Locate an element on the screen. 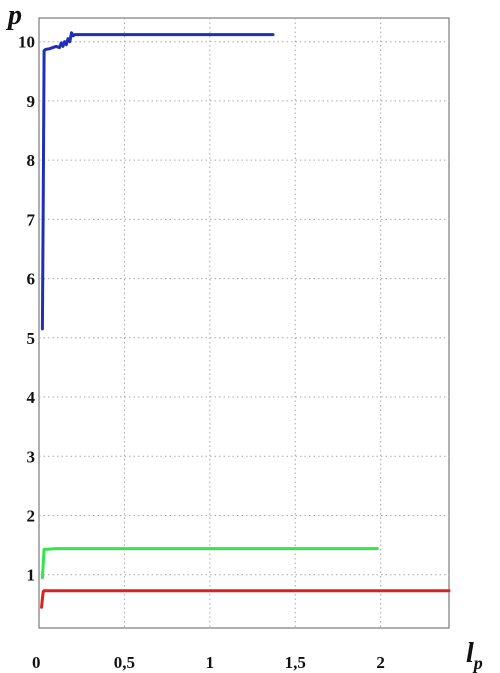  y-tick-label: 8 is located at coordinates (31, 160).